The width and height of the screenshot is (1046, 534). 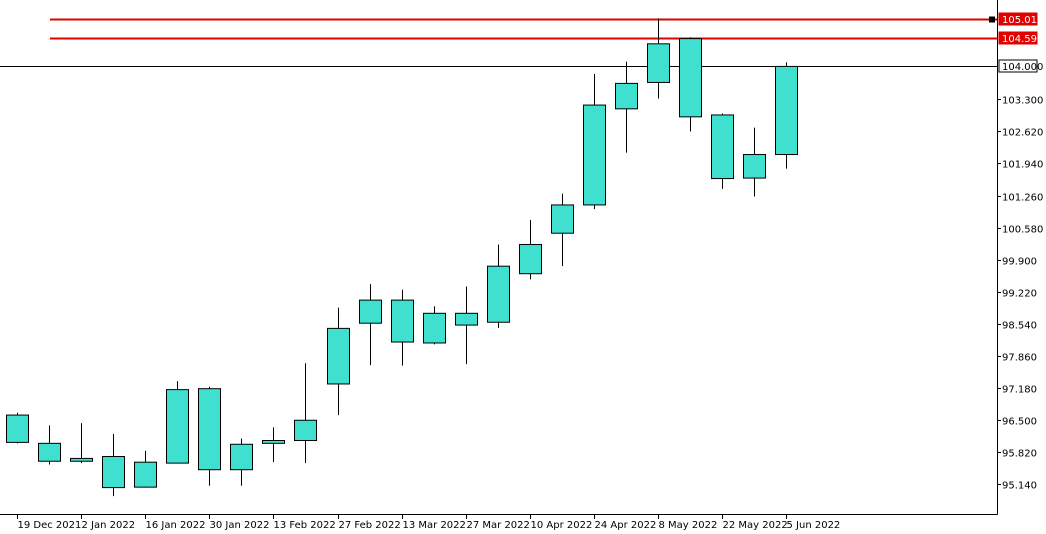 What do you see at coordinates (109, 525) in the screenshot?
I see `x-tick-label: 2 Jan 2022` at bounding box center [109, 525].